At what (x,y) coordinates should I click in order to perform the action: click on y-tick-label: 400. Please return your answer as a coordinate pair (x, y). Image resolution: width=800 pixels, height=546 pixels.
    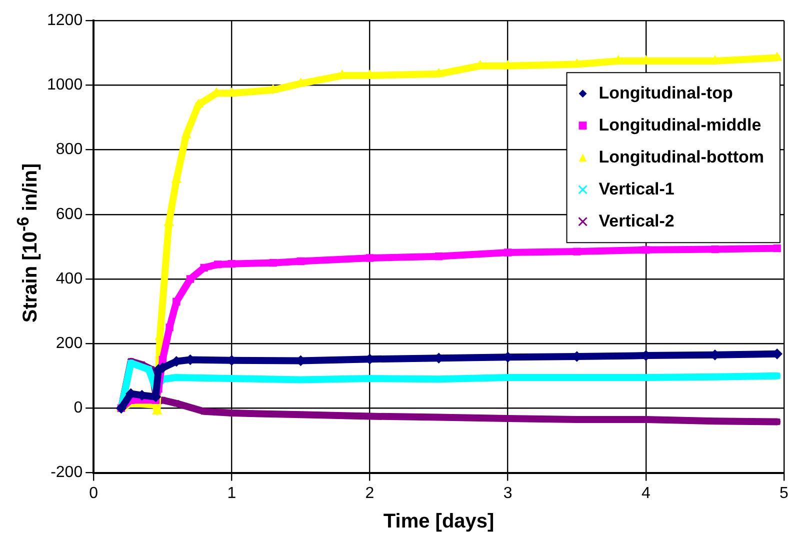
    Looking at the image, I should click on (69, 279).